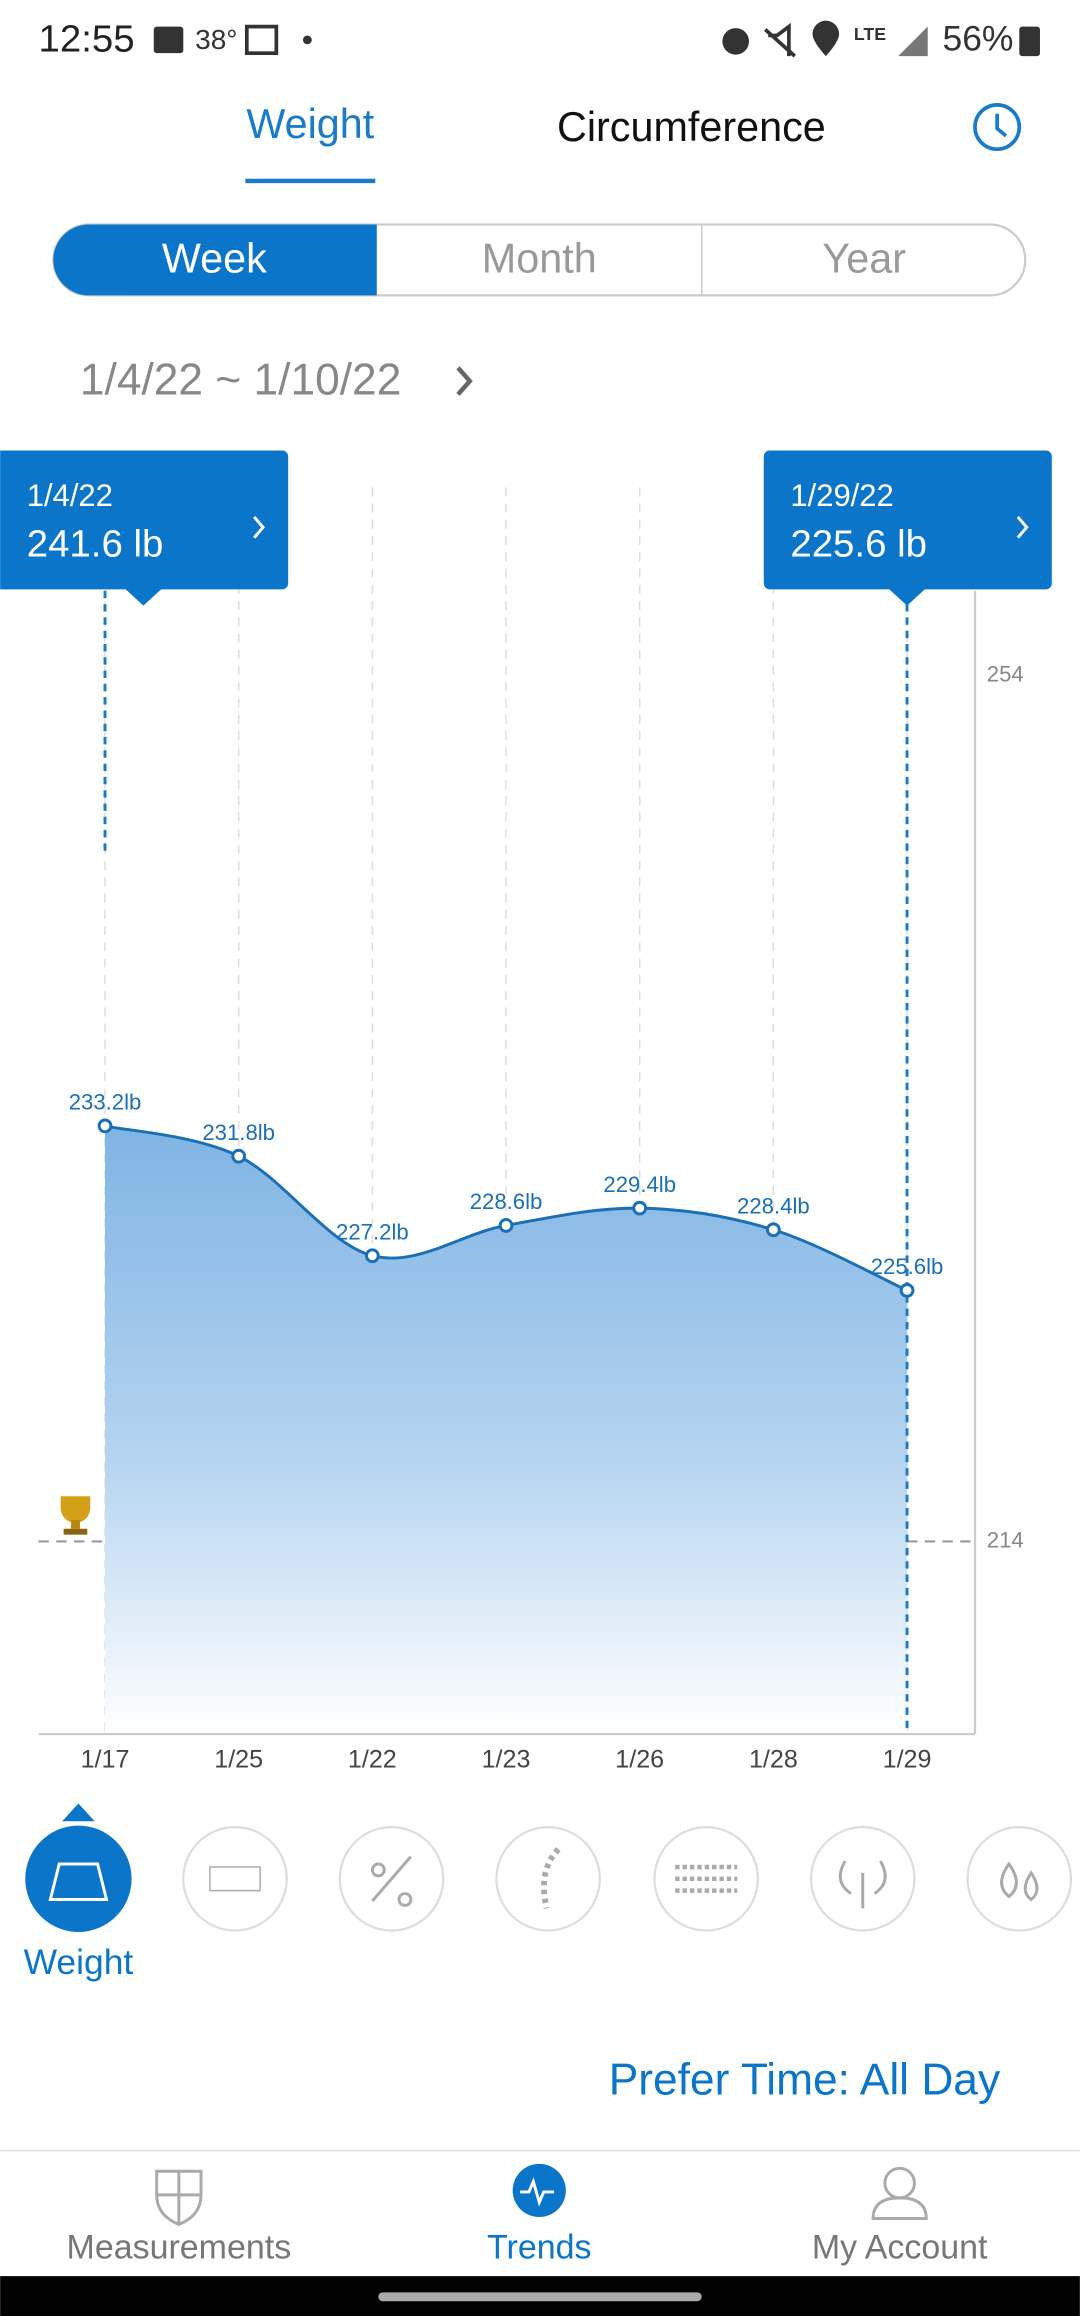 The width and height of the screenshot is (1080, 2316). Describe the element at coordinates (858, 544) in the screenshot. I see `tooltip-value: 225.6 lb` at that location.